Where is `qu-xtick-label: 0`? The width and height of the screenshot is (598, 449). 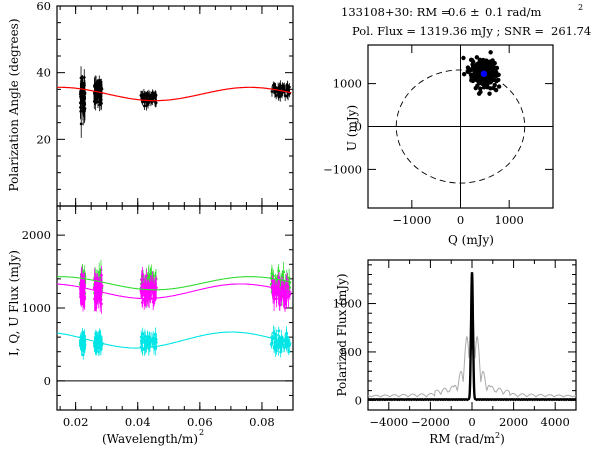
qu-xtick-label: 0 is located at coordinates (460, 220).